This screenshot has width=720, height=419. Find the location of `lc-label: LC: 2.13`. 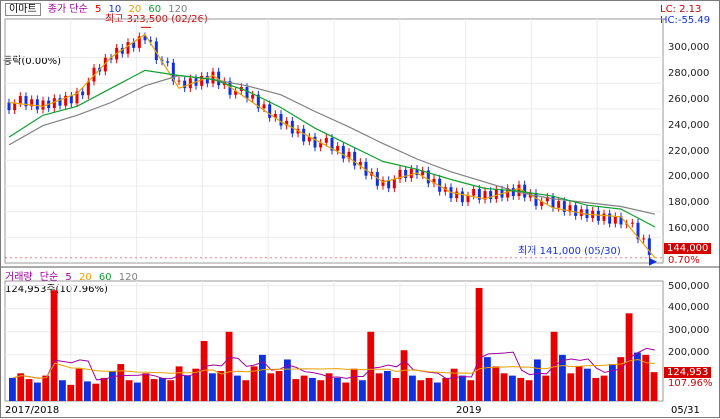

lc-label: LC: 2.13 is located at coordinates (681, 9).